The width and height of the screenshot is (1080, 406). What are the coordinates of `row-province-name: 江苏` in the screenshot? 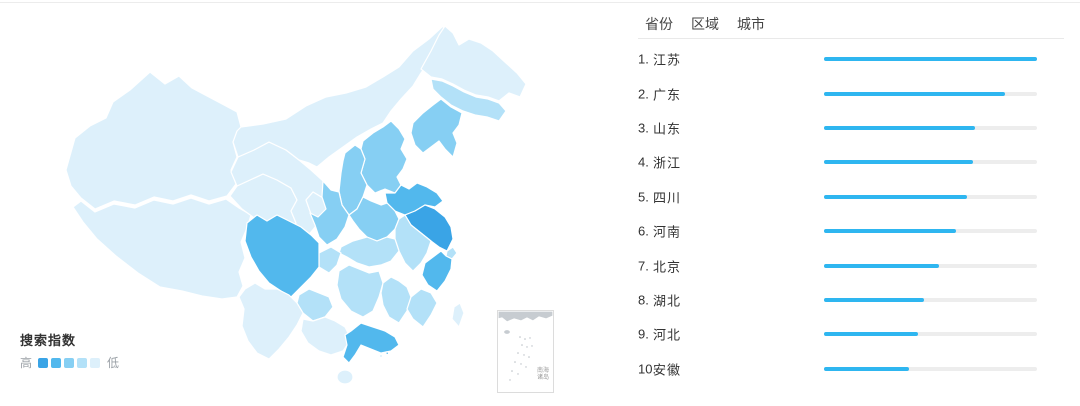 It's located at (667, 60).